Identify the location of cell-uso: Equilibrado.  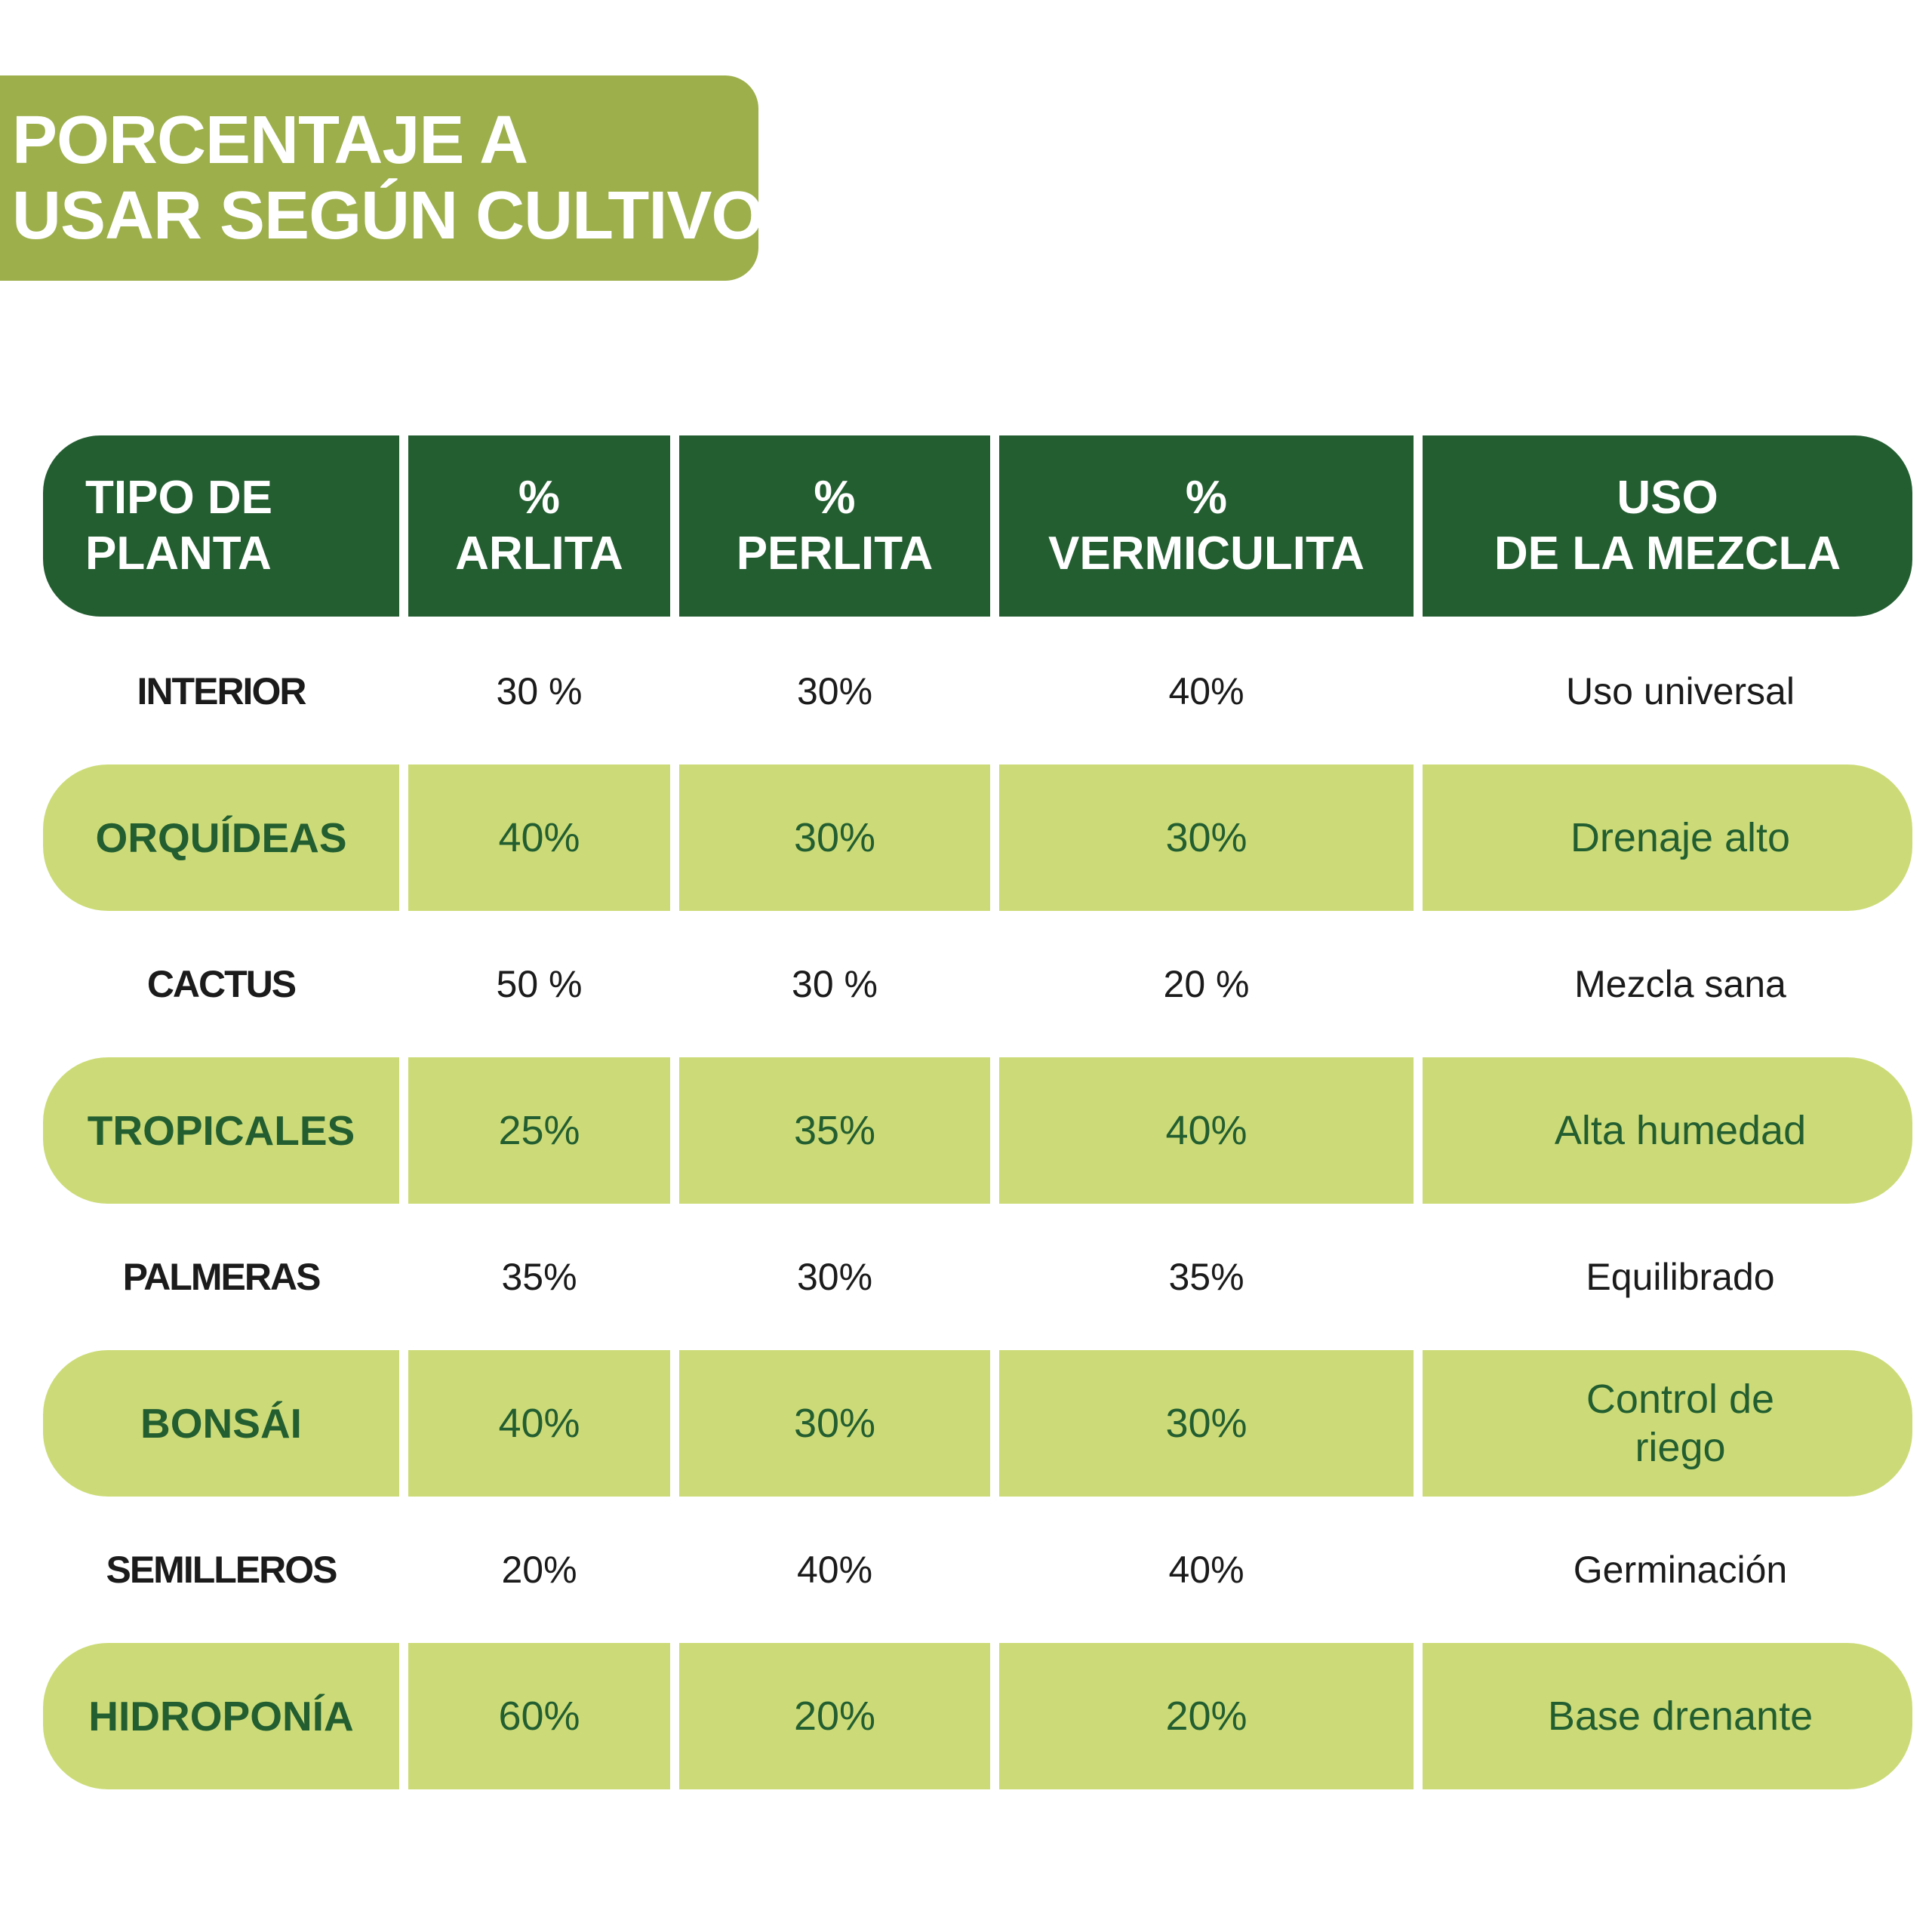
(1667, 1277).